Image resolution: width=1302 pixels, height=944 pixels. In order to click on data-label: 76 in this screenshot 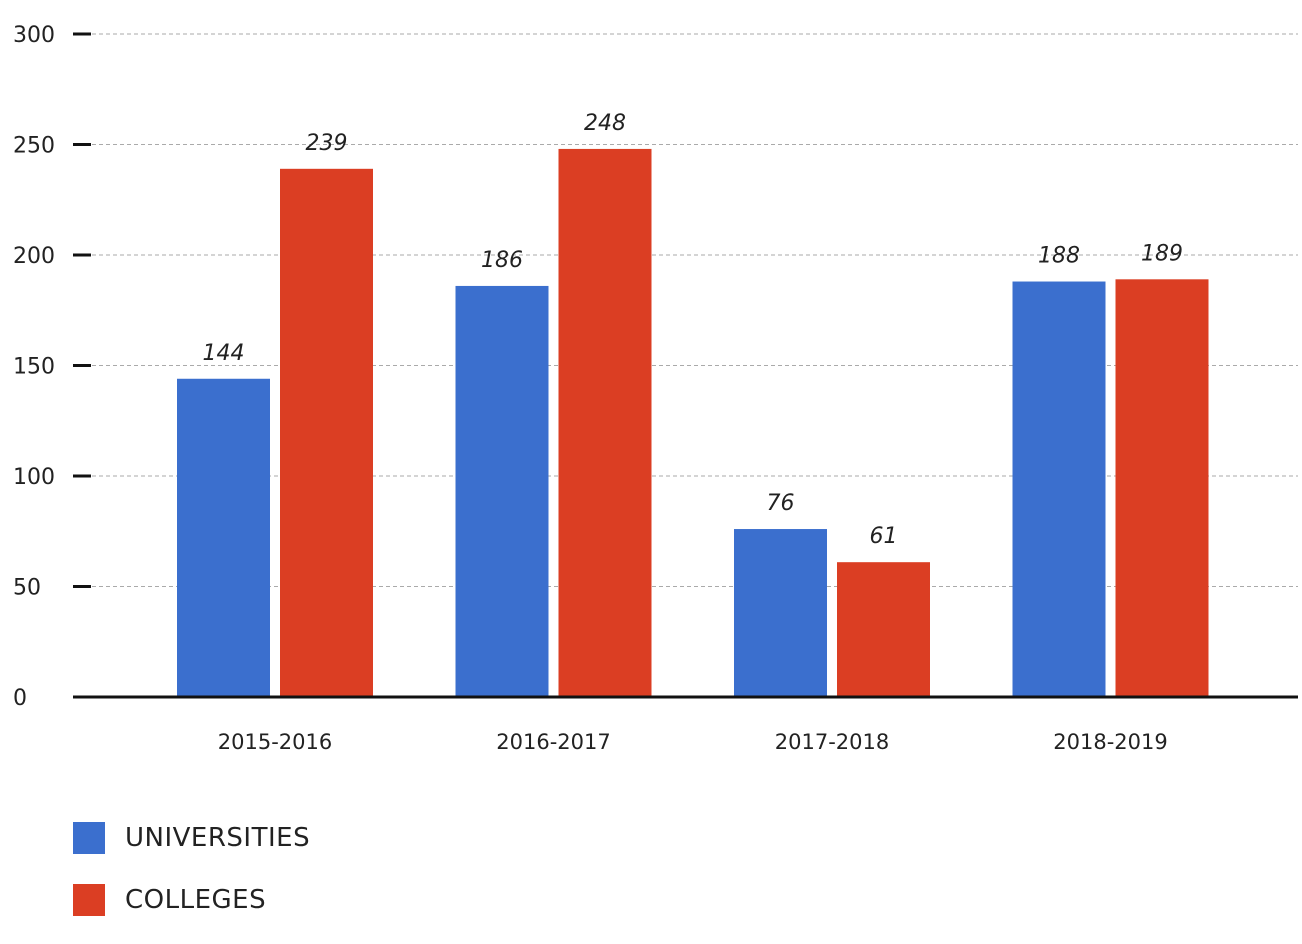, I will do `click(781, 503)`.